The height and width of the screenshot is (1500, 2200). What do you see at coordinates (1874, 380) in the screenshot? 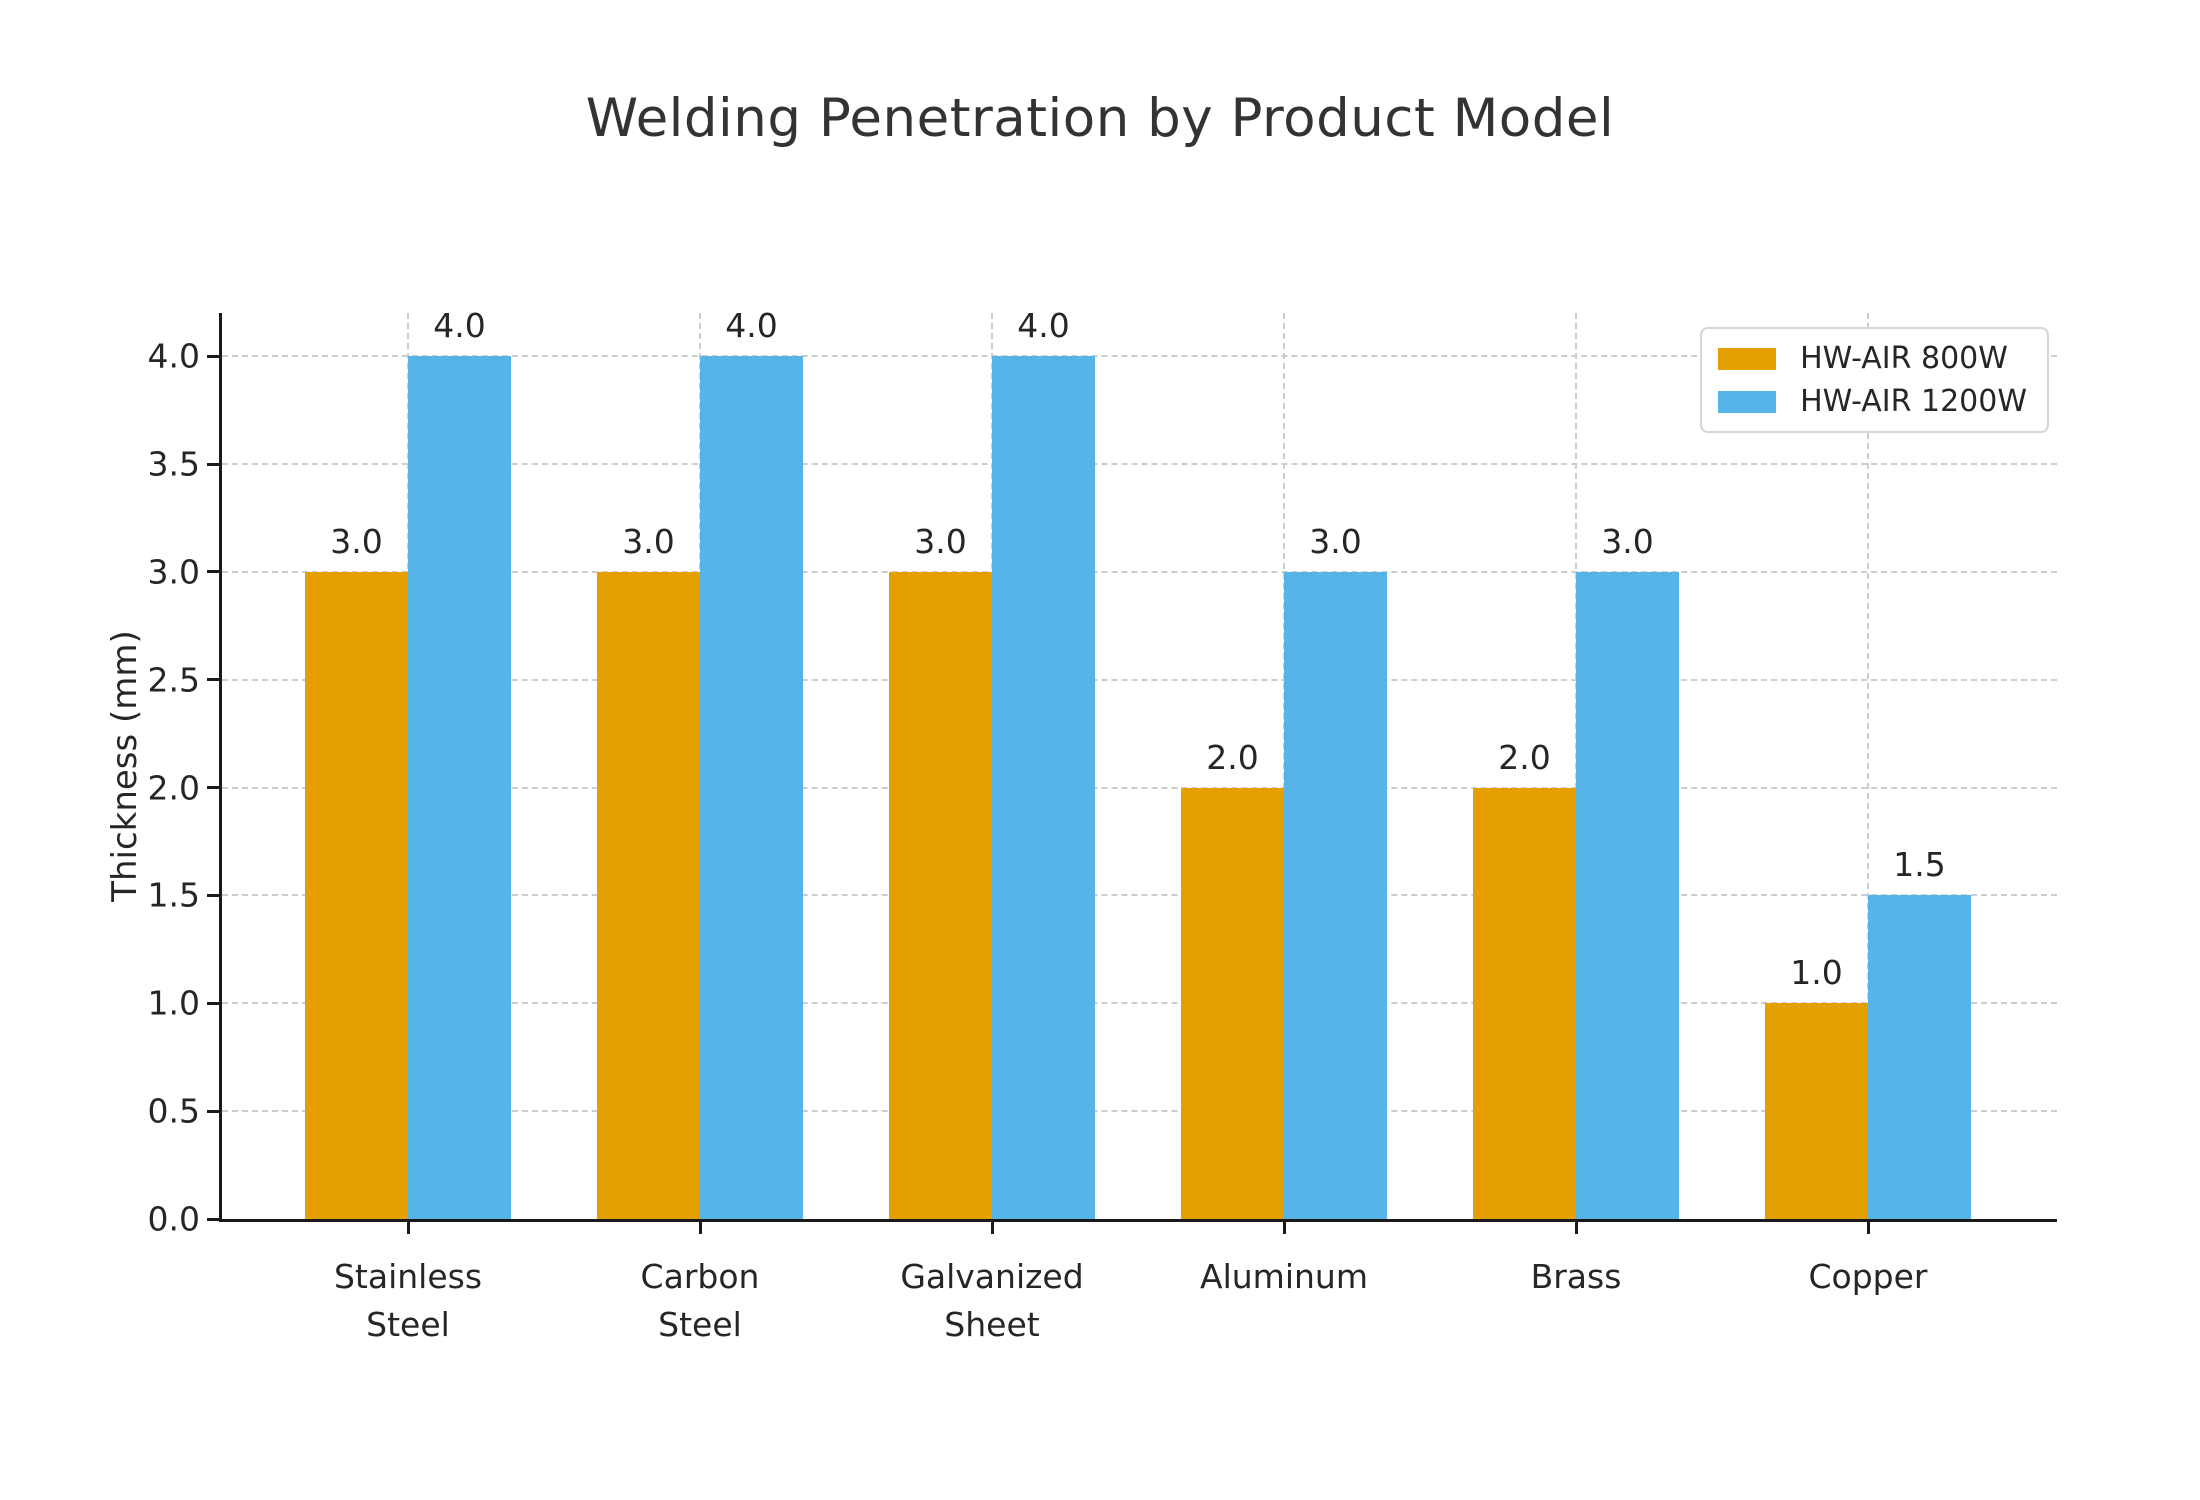
I see `legend: HW-AIR 800W HW-AIR 1200W` at bounding box center [1874, 380].